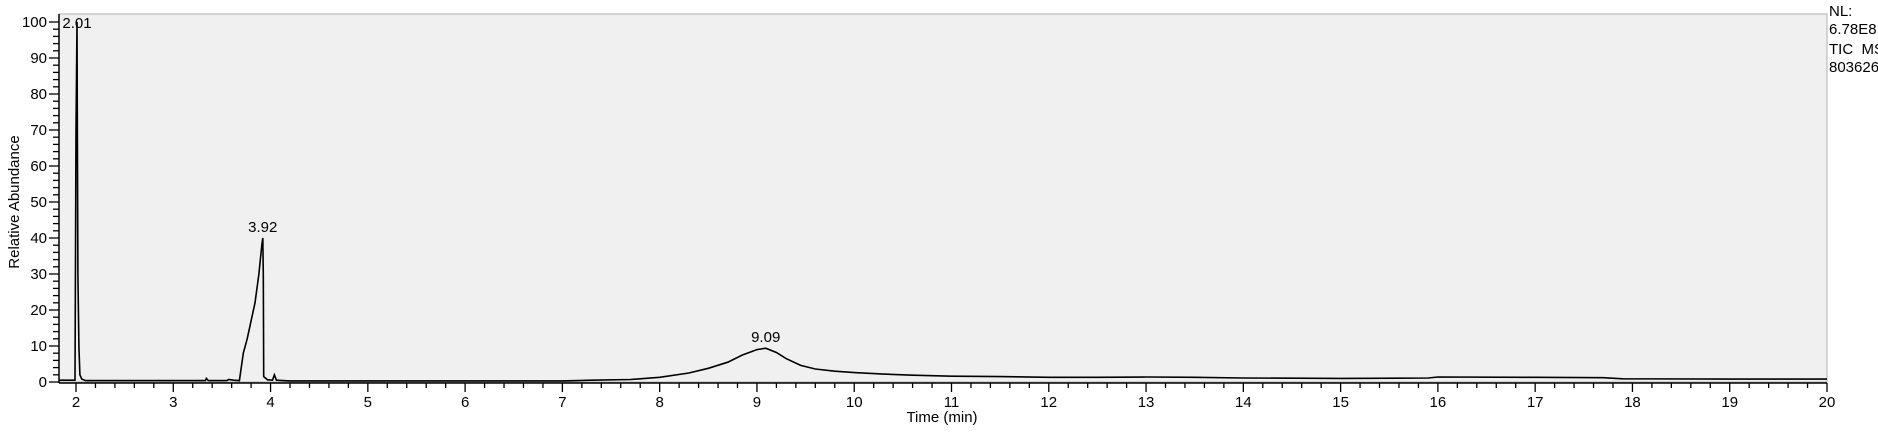 Image resolution: width=1878 pixels, height=432 pixels. Describe the element at coordinates (1535, 402) in the screenshot. I see `x-tick-label: 17` at that location.